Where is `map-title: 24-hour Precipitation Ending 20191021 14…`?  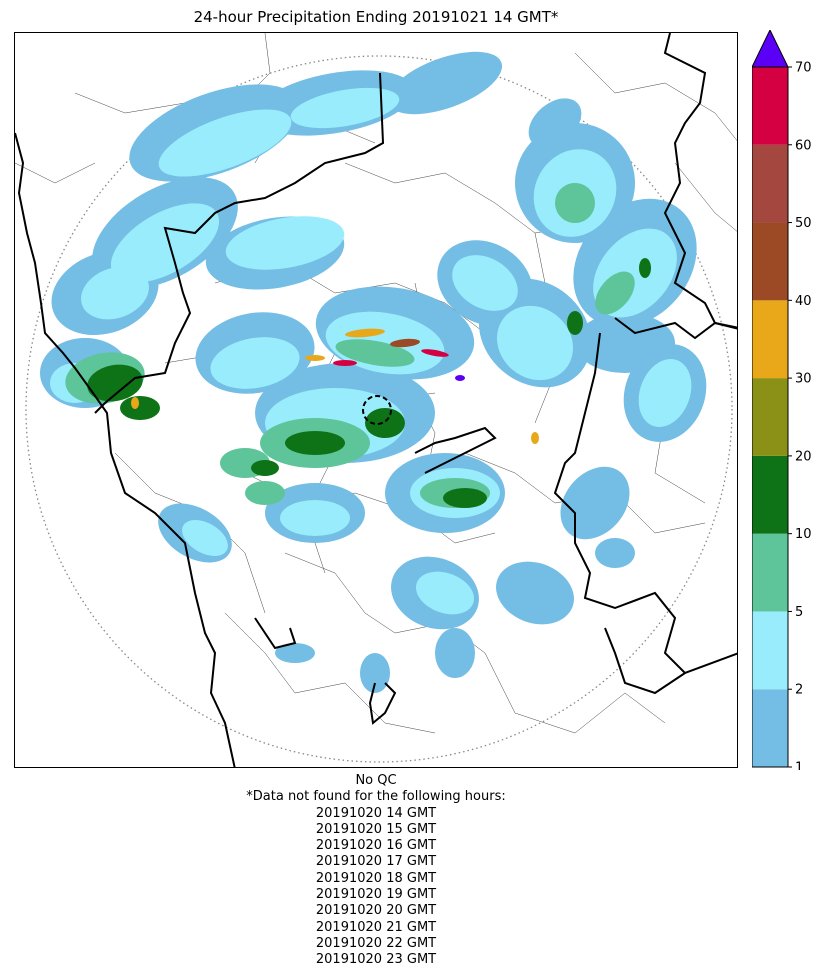 map-title: 24-hour Precipitation Ending 20191021 14… is located at coordinates (376, 17).